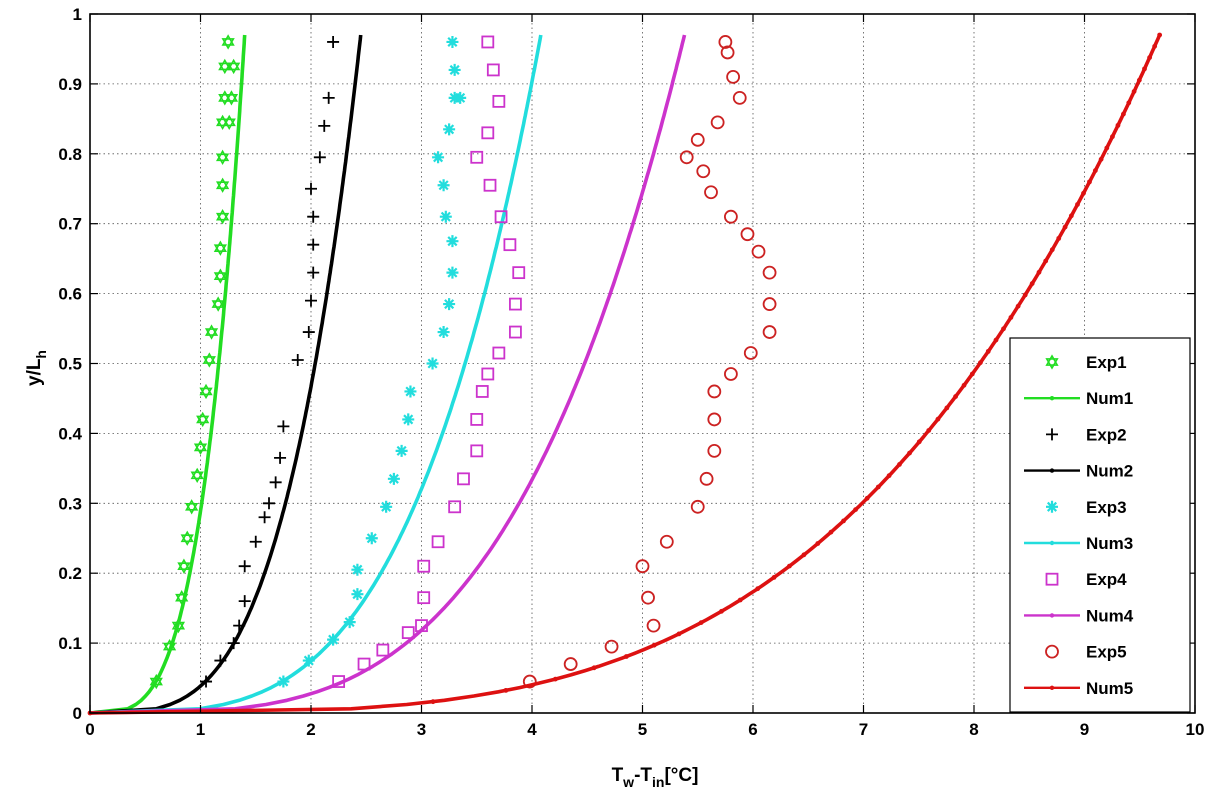  Describe the element at coordinates (310, 729) in the screenshot. I see `x-tick-label: 2` at that location.